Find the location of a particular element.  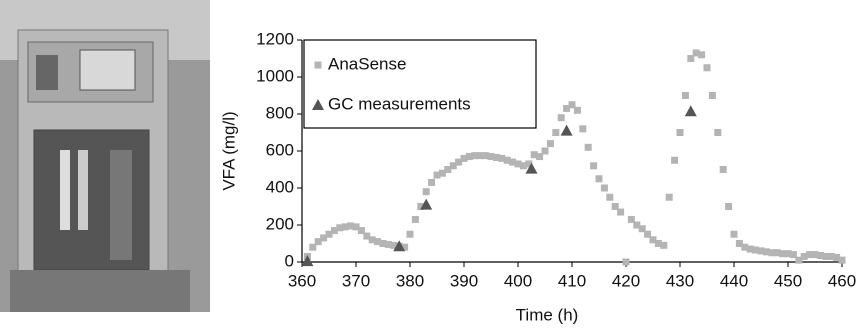

x-tick-label: 360 is located at coordinates (302, 280).